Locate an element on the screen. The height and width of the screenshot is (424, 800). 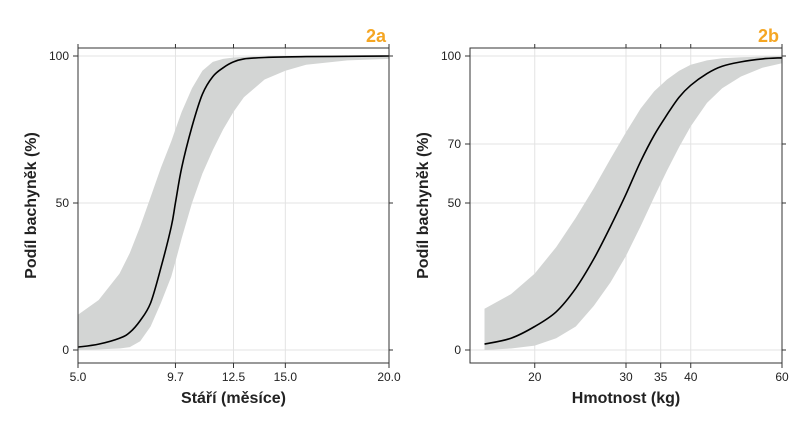
panel-2b-y-axis-title: Podíl bachyněk (%) is located at coordinates (423, 205).